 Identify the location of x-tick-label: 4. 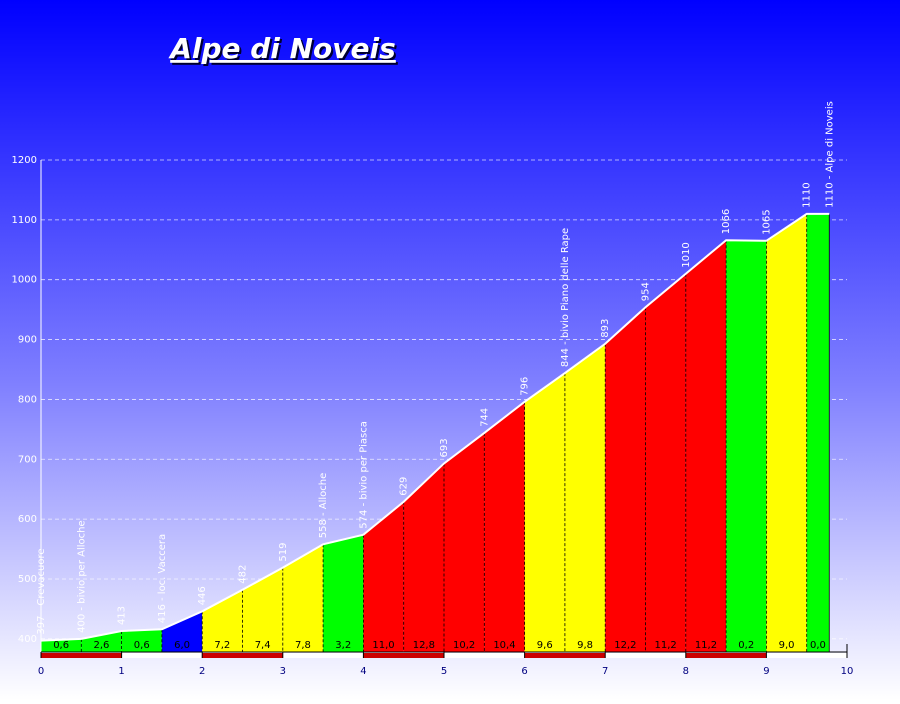
(363, 671).